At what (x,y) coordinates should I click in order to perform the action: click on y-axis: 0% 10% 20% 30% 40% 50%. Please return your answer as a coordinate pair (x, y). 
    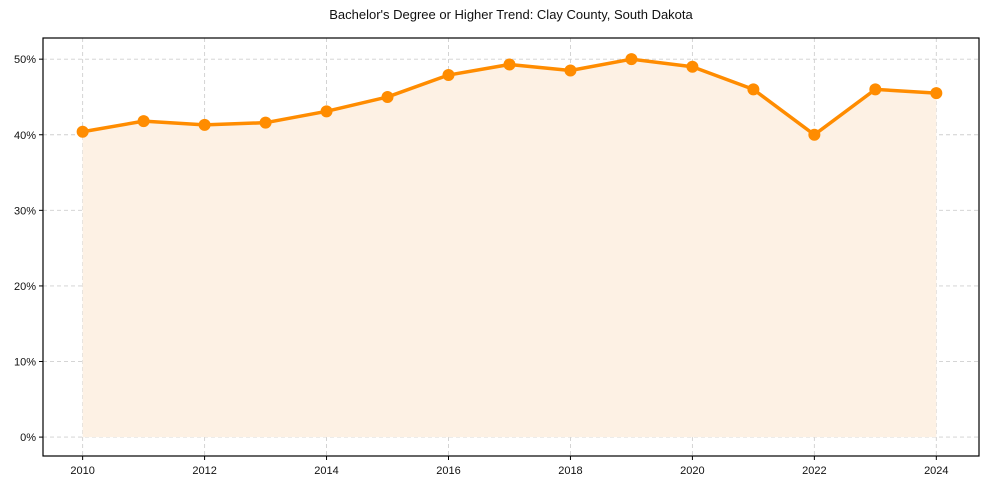
    Looking at the image, I should click on (28, 249).